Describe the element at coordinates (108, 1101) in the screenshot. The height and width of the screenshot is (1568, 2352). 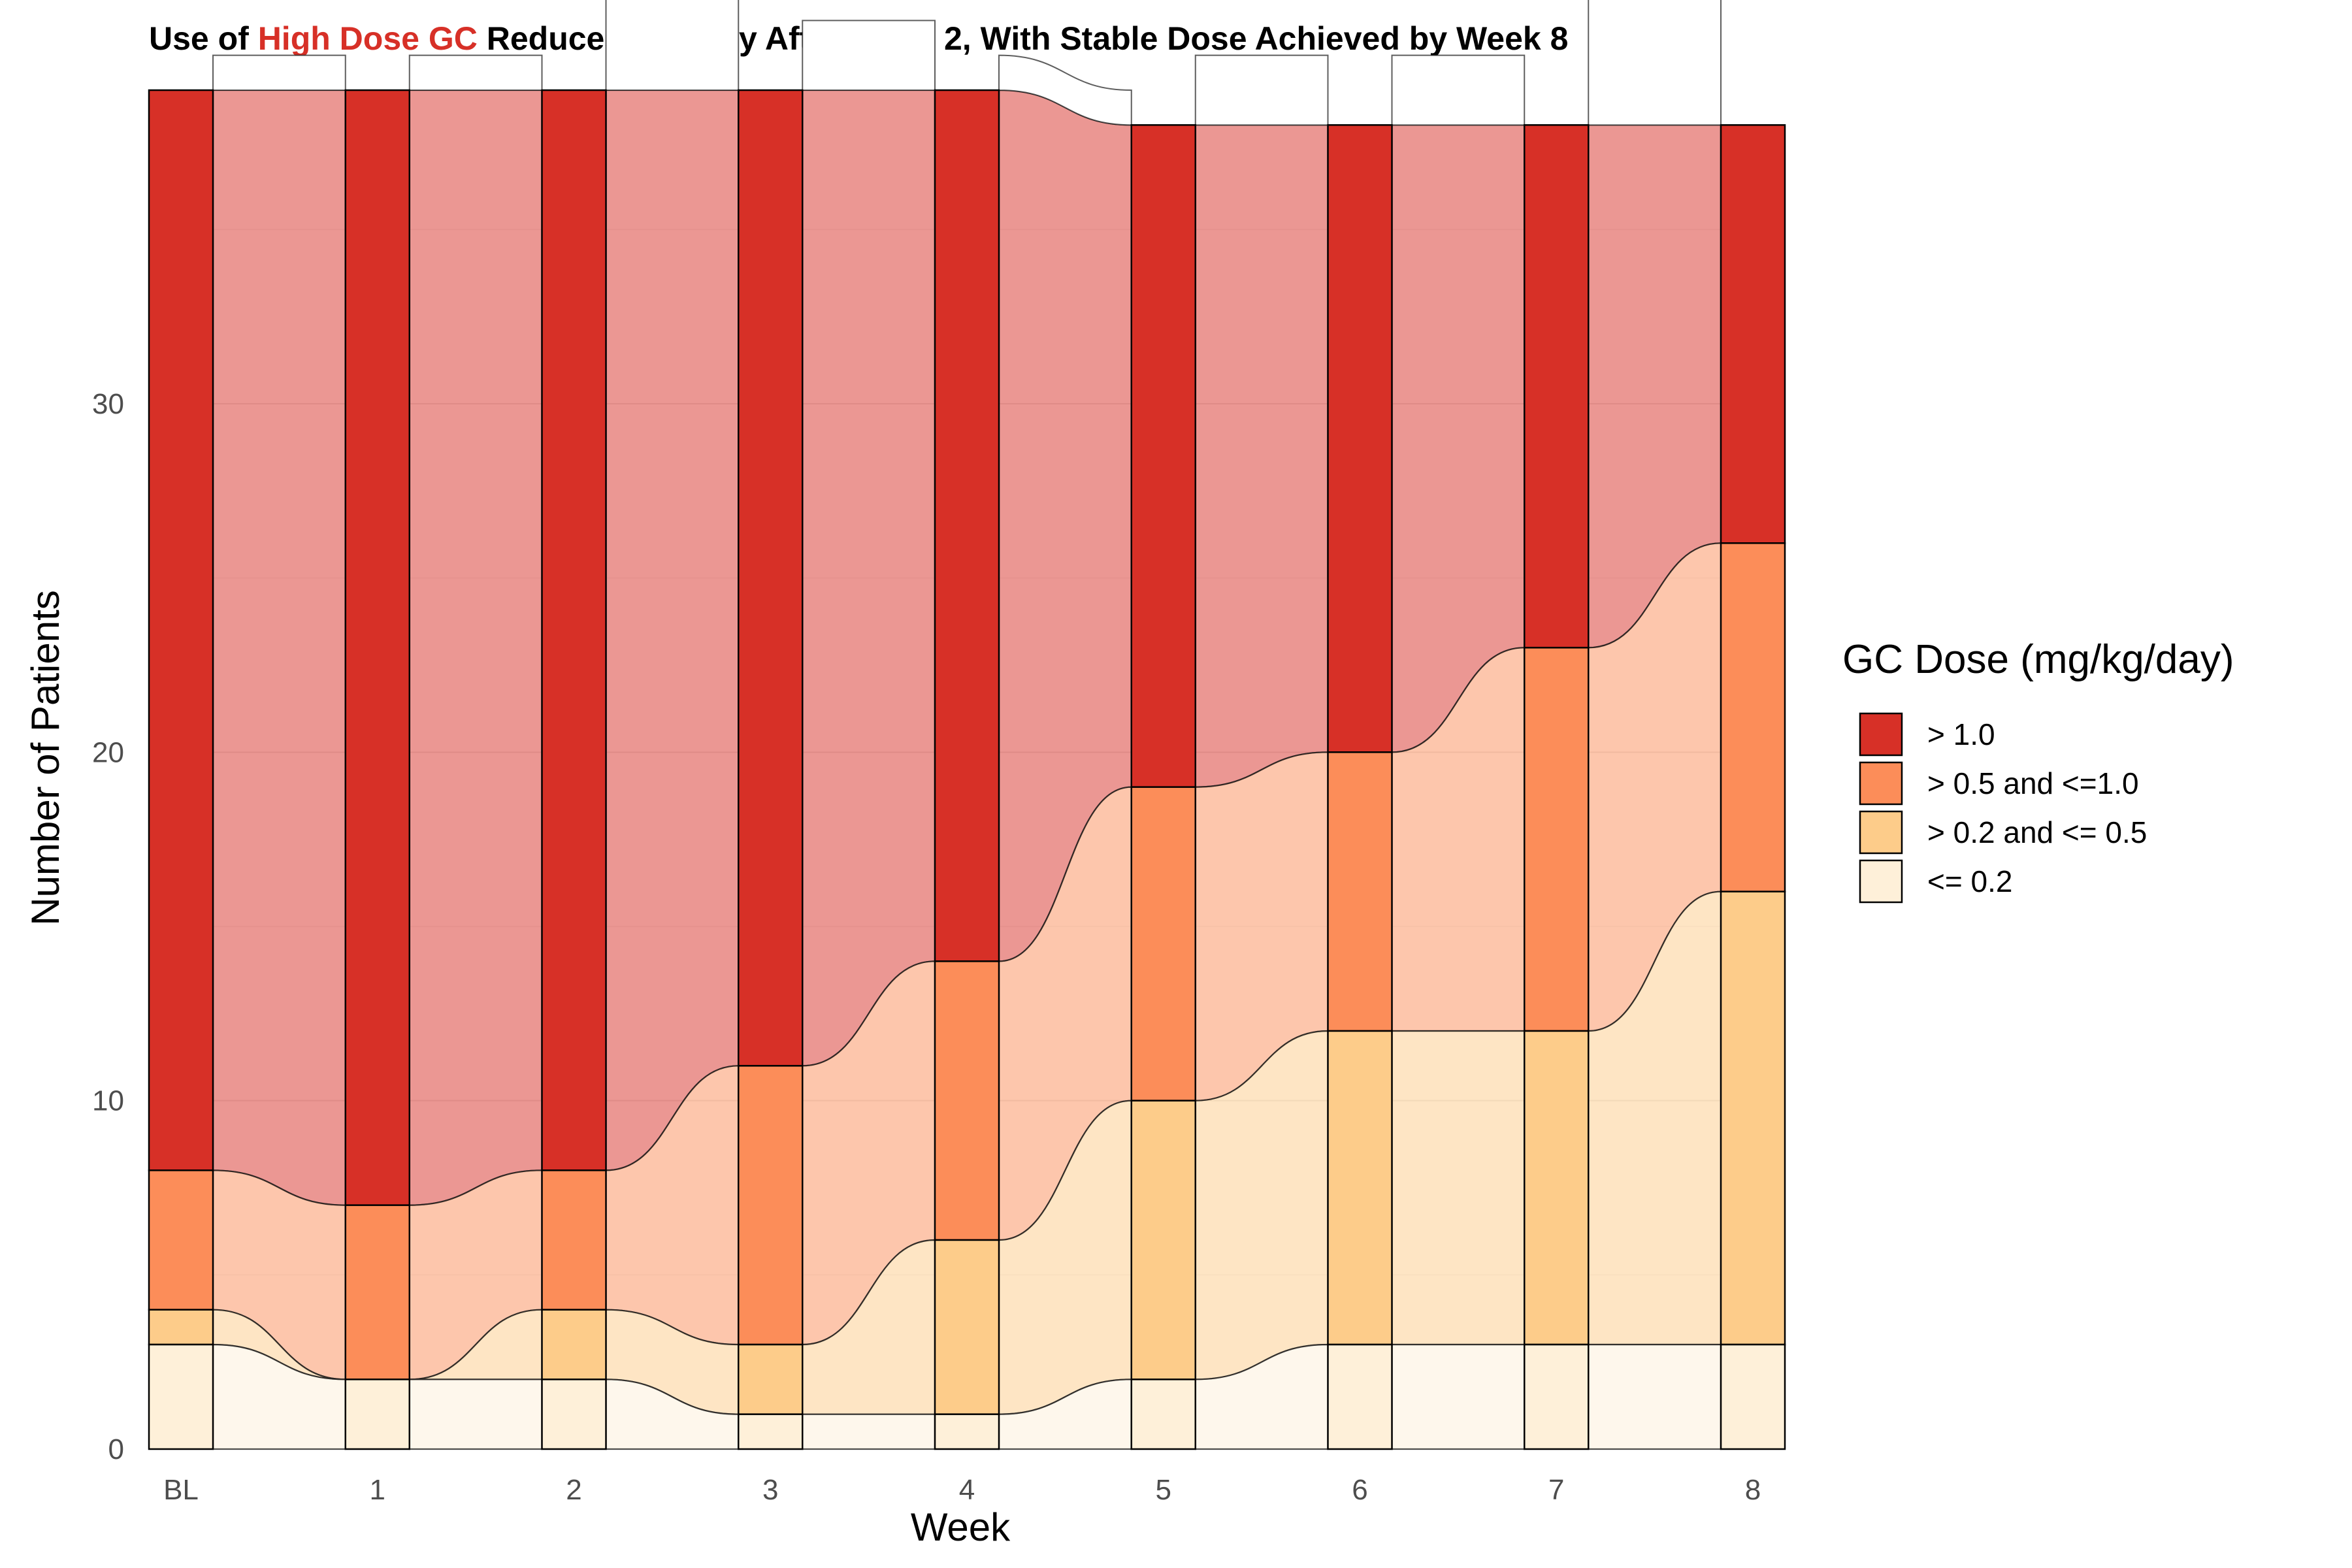
I see `y-tick-label: 10` at that location.